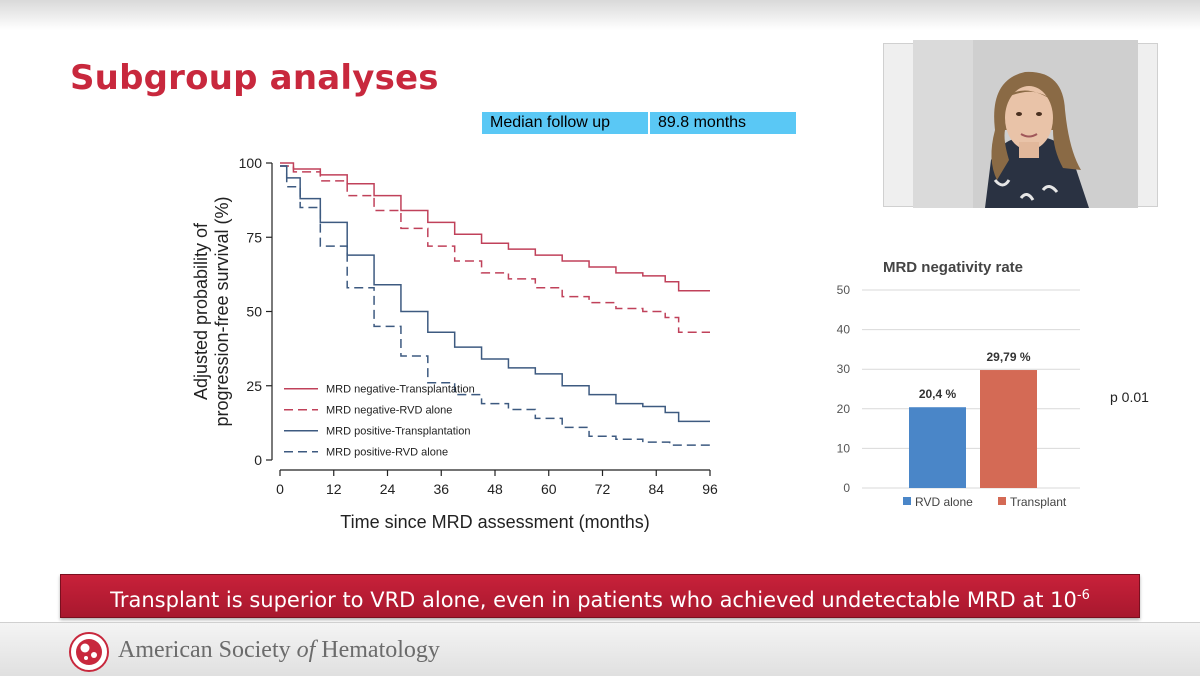 This screenshot has width=1200, height=676. What do you see at coordinates (334, 489) in the screenshot?
I see `km-x-tick-label: 12` at bounding box center [334, 489].